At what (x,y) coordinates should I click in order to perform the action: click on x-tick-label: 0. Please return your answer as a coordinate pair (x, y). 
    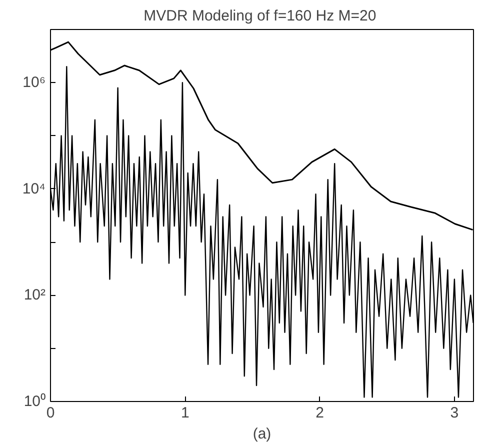
    Looking at the image, I should click on (50, 413).